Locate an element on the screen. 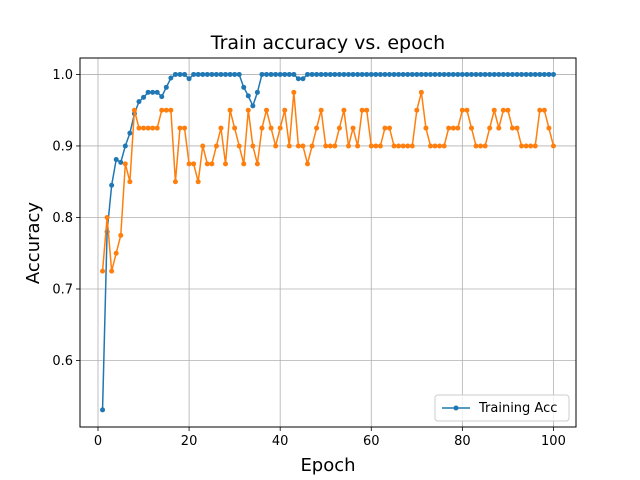 This screenshot has height=480, width=640. legend-marker-training-acc is located at coordinates (456, 408).